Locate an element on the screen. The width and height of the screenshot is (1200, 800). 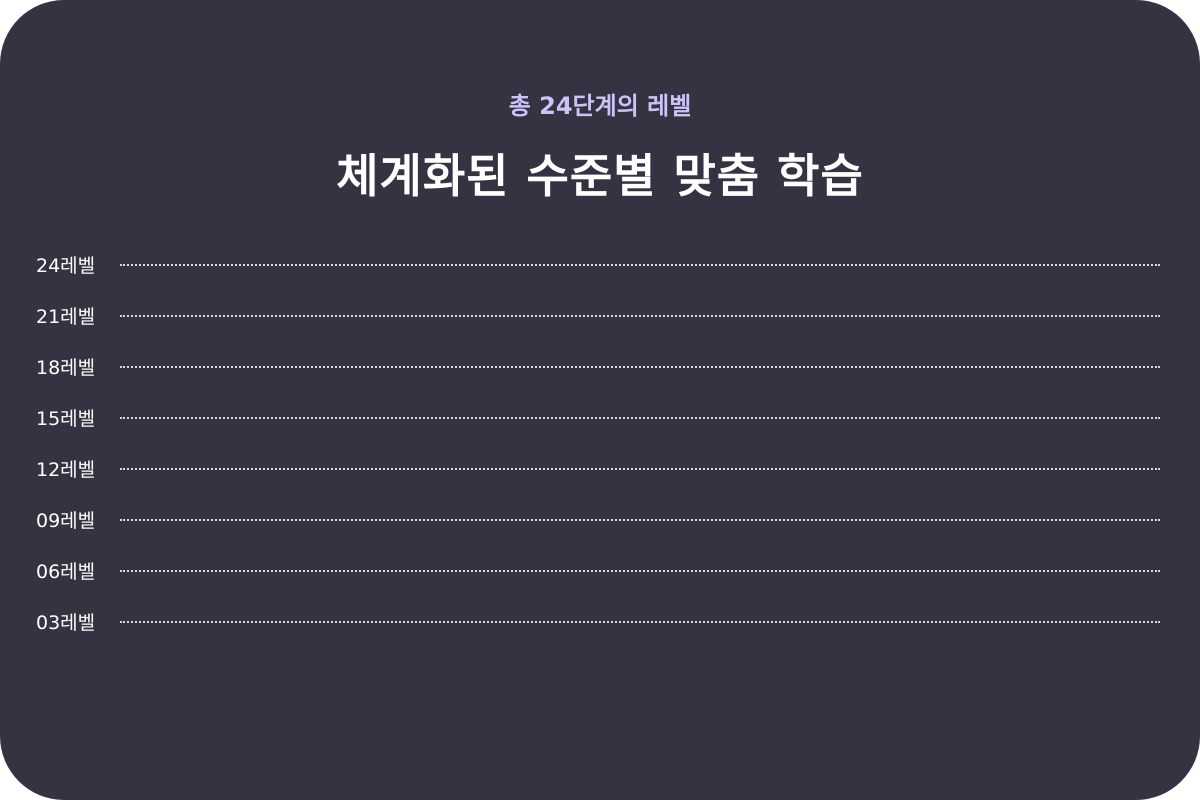
level-row: 21레벨 is located at coordinates (598, 326).